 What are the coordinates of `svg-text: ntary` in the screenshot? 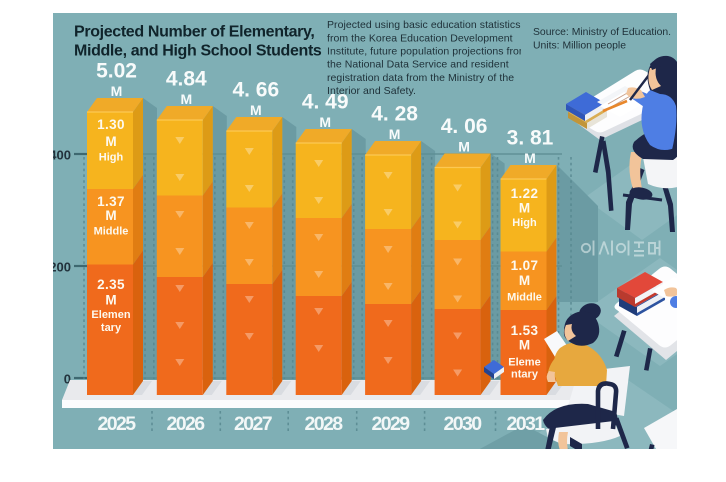 It's located at (525, 375).